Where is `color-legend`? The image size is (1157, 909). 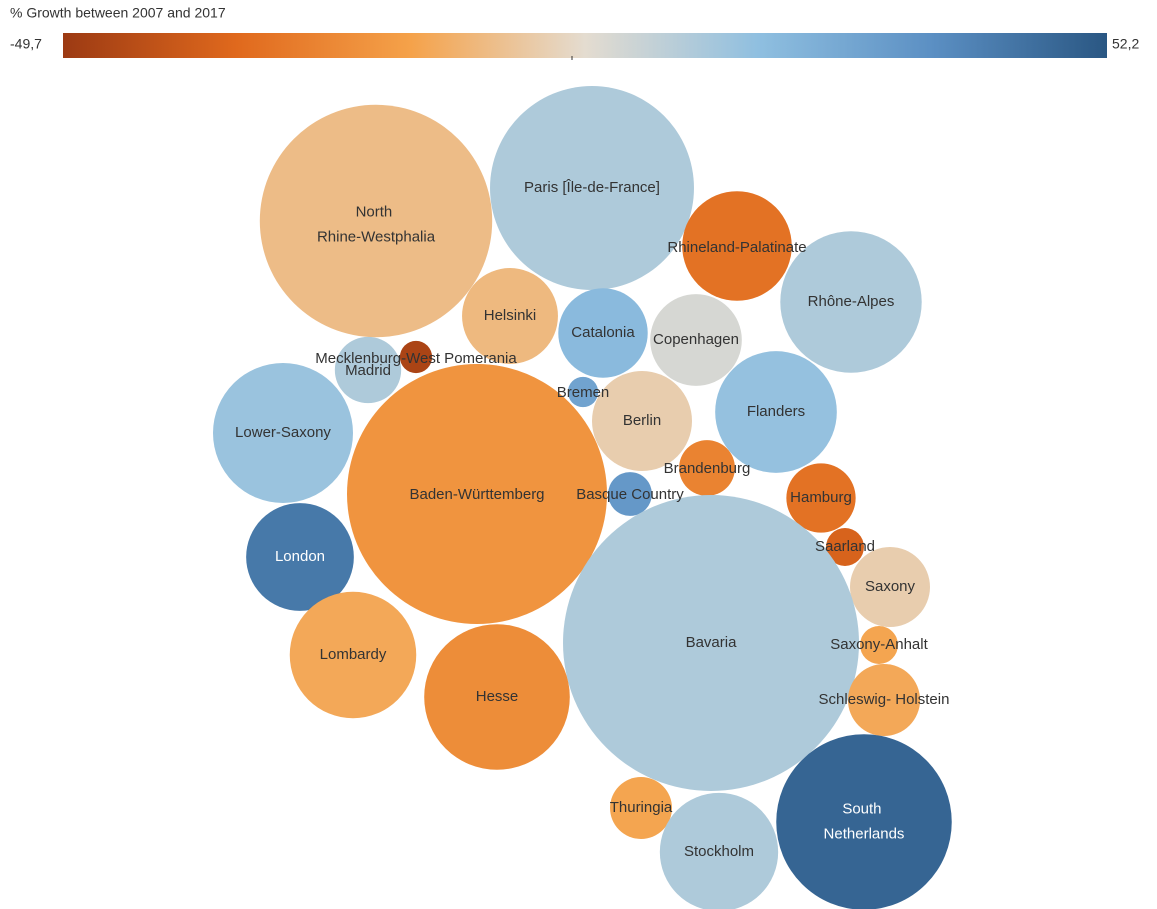 color-legend is located at coordinates (585, 45).